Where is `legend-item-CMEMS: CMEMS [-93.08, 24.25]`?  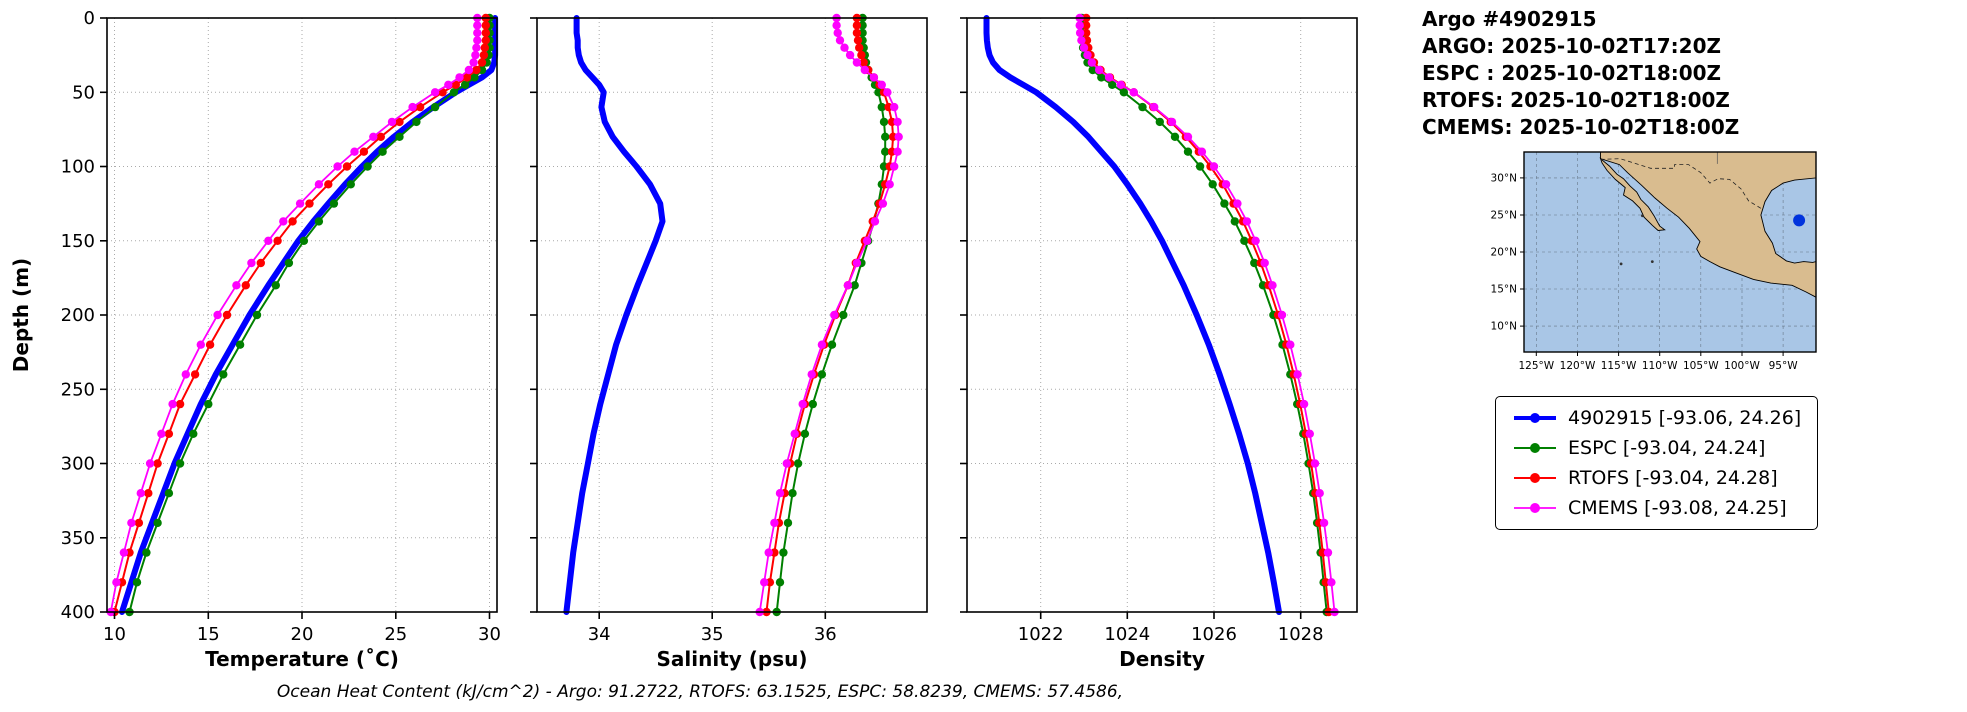
legend-item-CMEMS: CMEMS [-93.08, 24.25] is located at coordinates (1656, 508).